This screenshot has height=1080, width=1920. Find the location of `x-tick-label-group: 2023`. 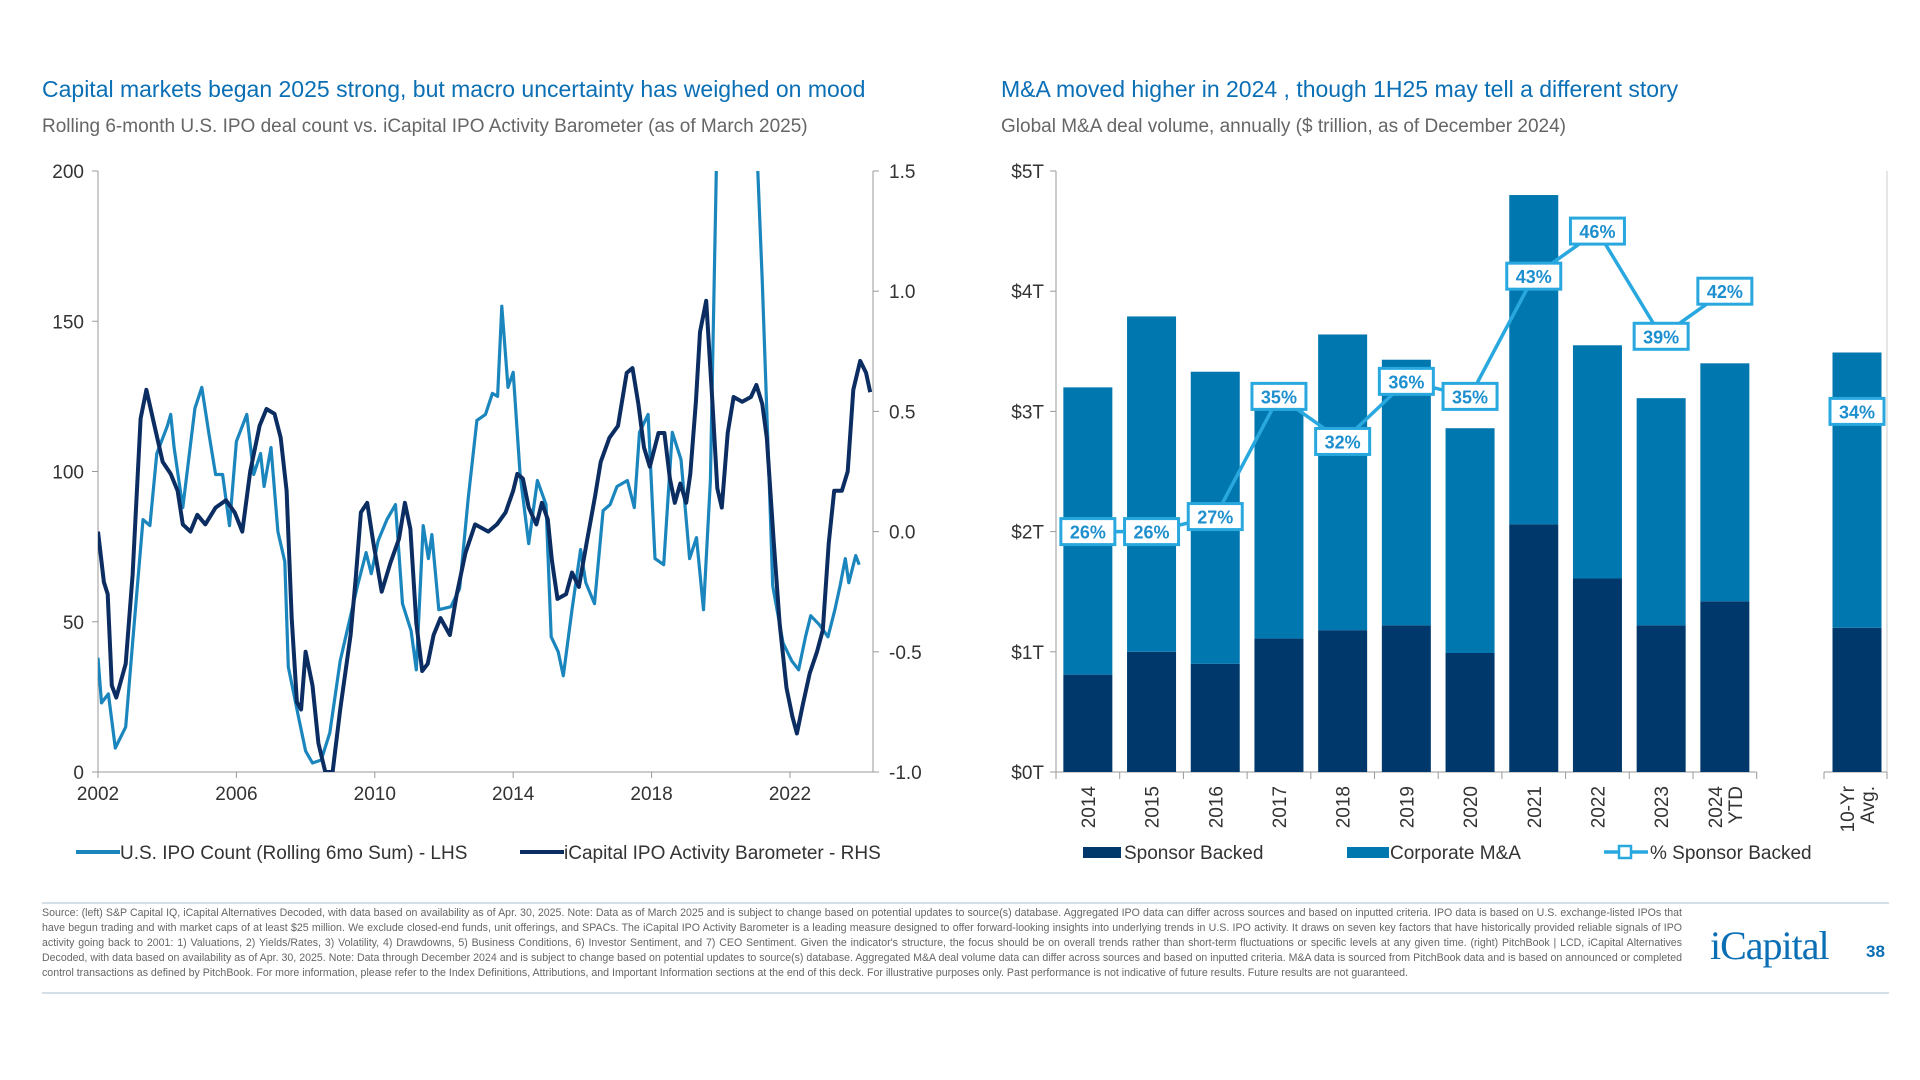

x-tick-label-group: 2023 is located at coordinates (1662, 807).